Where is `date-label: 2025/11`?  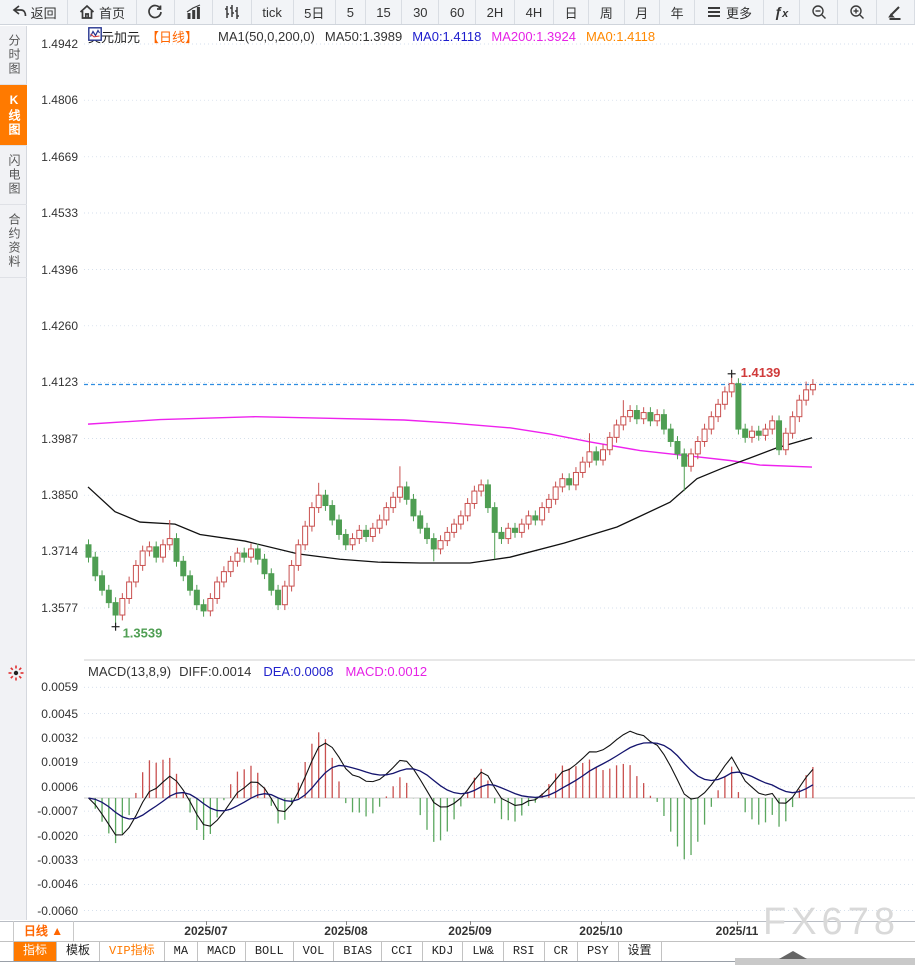
date-label: 2025/11 is located at coordinates (737, 931).